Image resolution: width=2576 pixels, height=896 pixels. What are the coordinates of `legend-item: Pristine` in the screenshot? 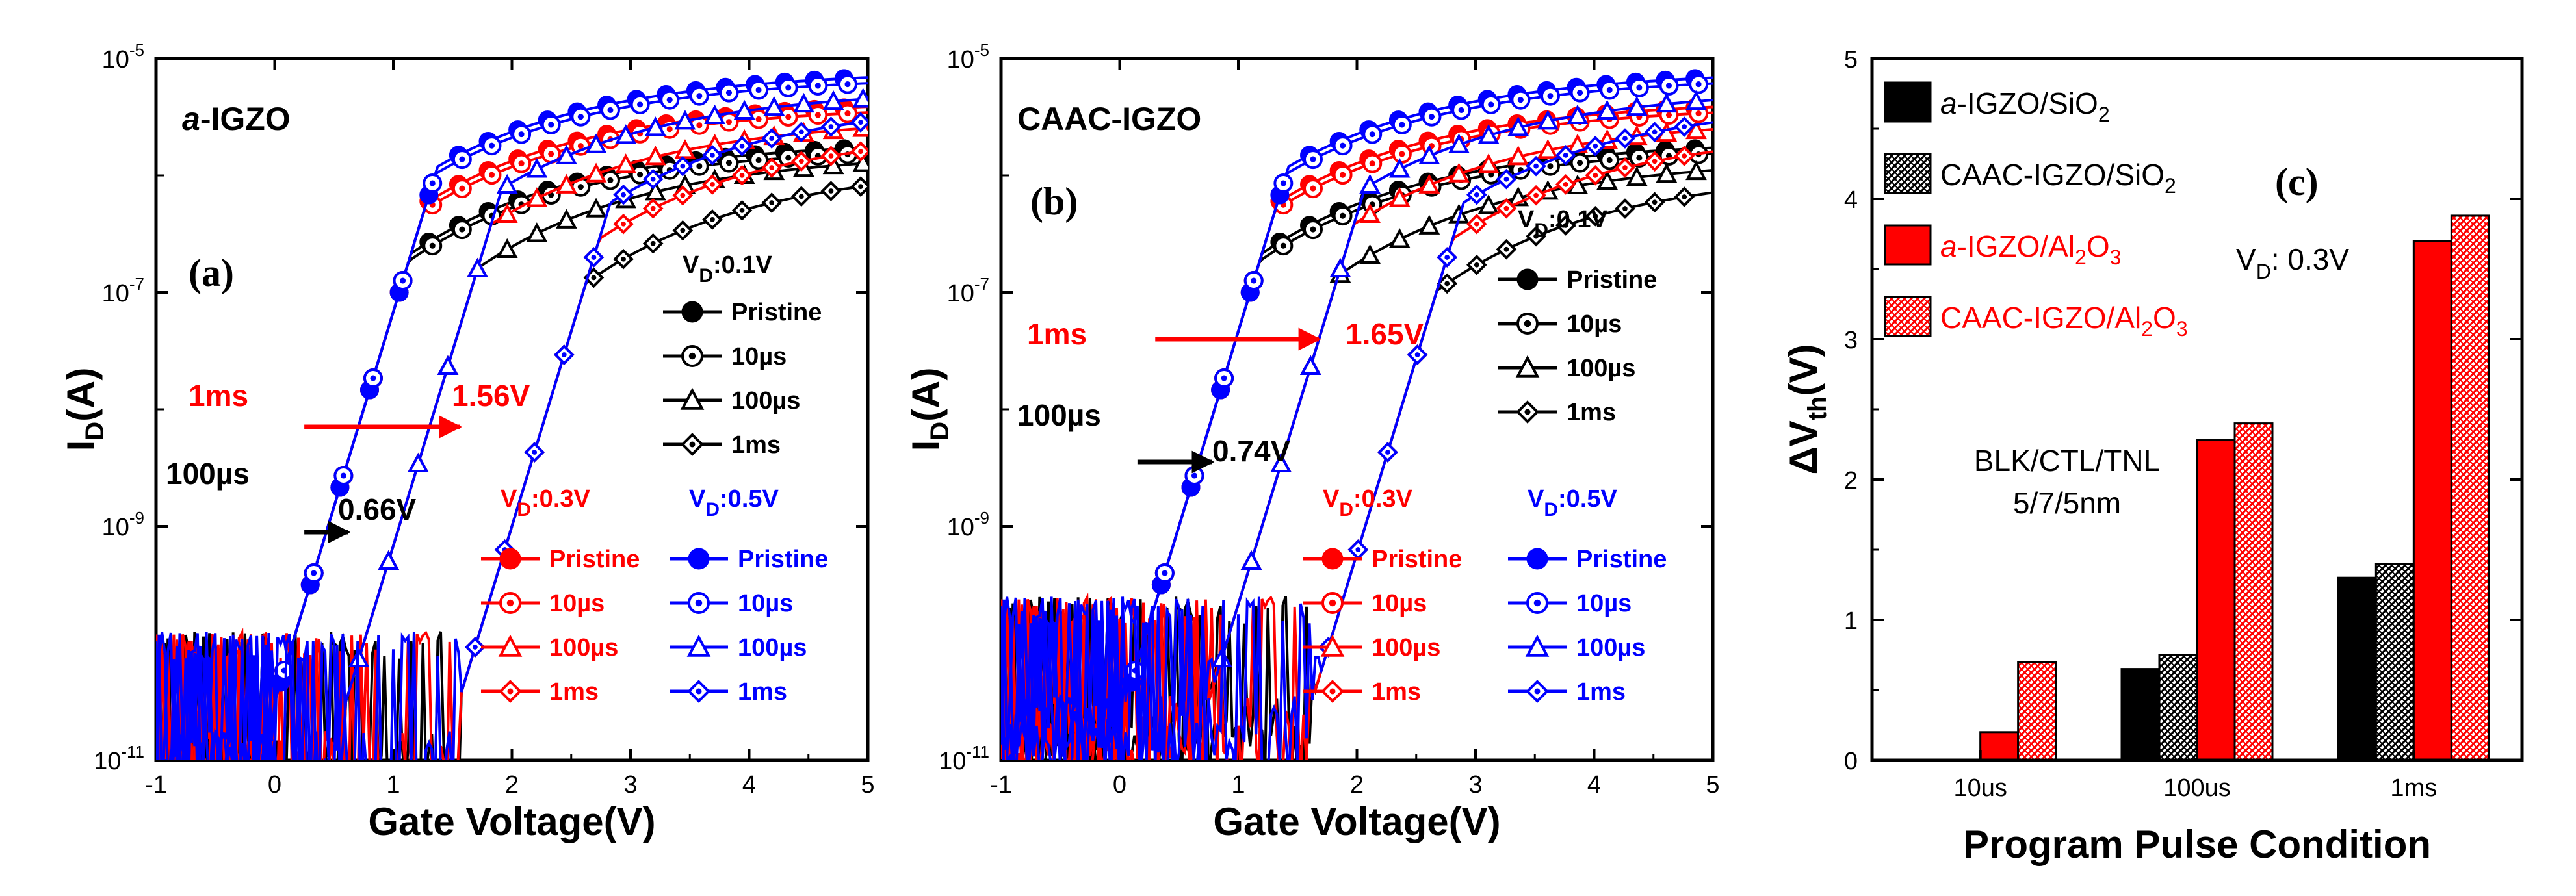 It's located at (1587, 559).